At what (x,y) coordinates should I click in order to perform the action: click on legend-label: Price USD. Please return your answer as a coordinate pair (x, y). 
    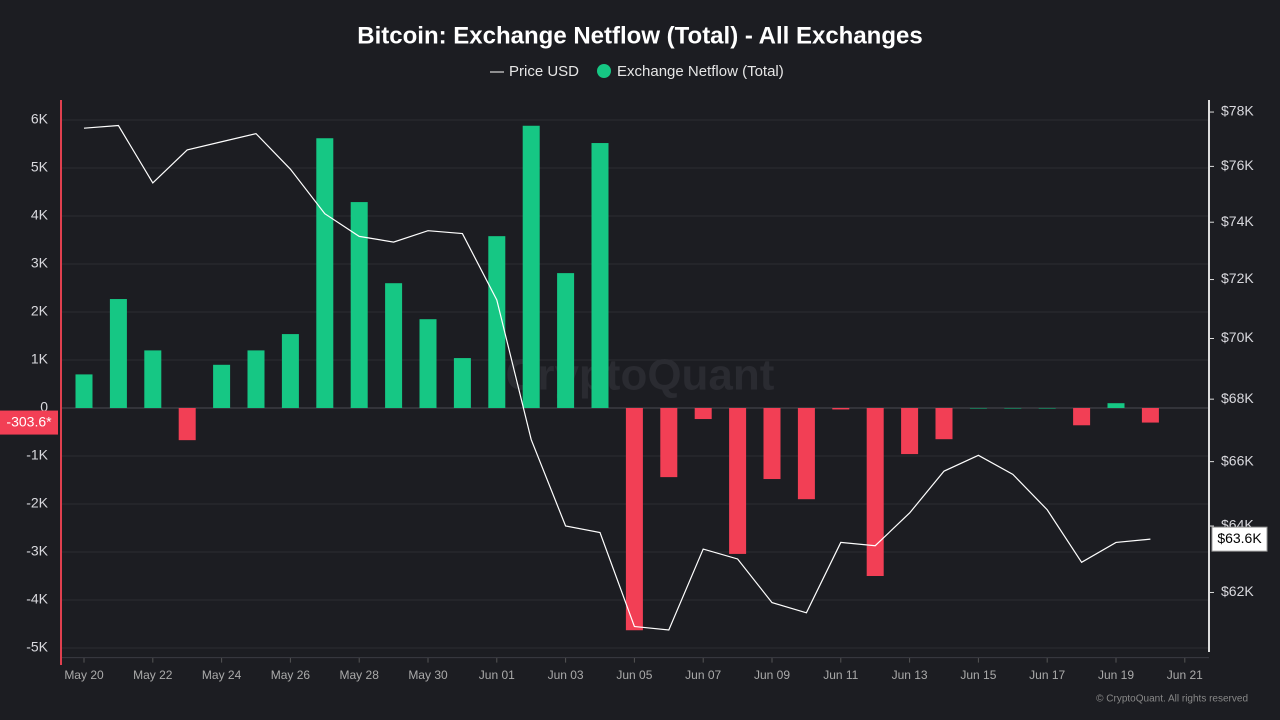
    Looking at the image, I should click on (544, 71).